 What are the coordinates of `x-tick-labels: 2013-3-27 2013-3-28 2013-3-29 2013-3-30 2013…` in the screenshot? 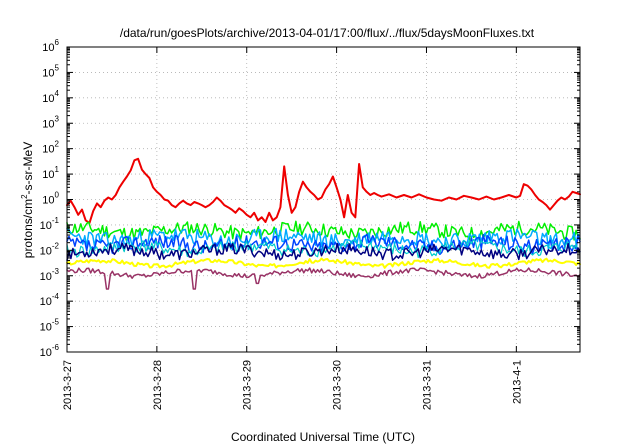 It's located at (292, 385).